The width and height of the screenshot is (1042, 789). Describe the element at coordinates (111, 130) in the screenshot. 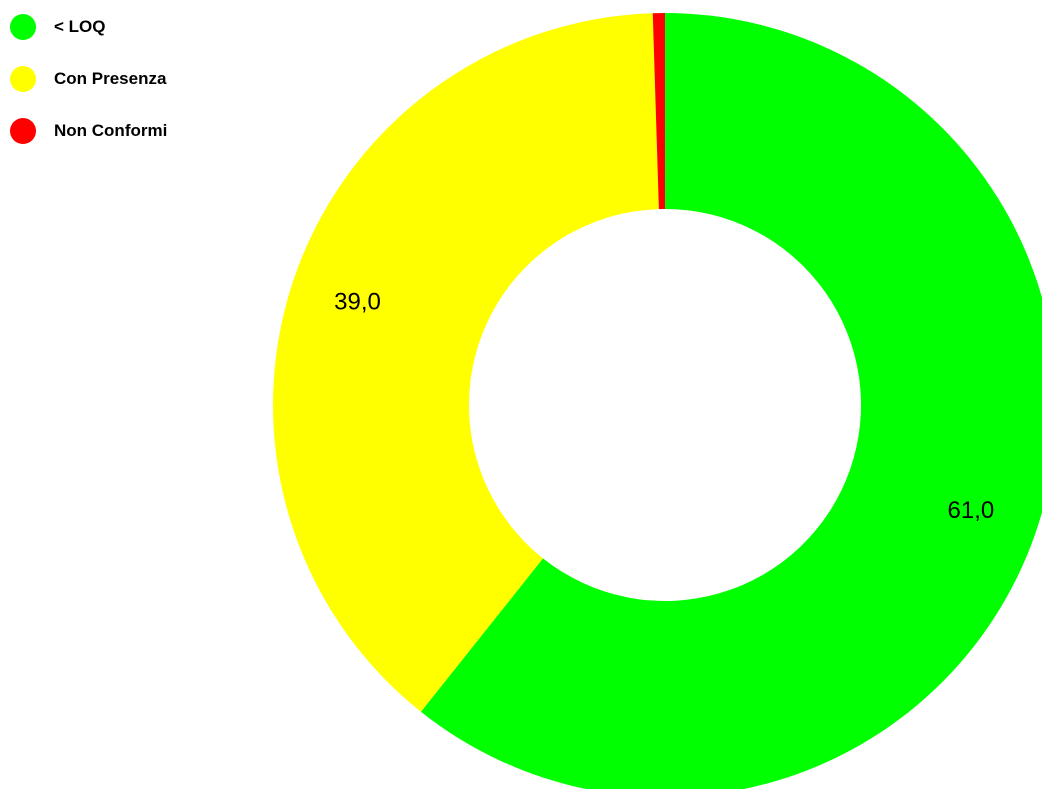

I see `legend-label-non-conformi: Non Conformi` at that location.